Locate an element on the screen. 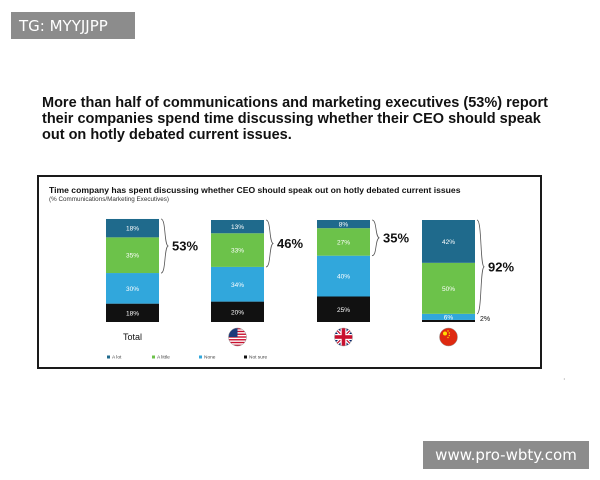 The height and width of the screenshot is (480, 600). data-label-united-kingdom-none: 40% is located at coordinates (343, 277).